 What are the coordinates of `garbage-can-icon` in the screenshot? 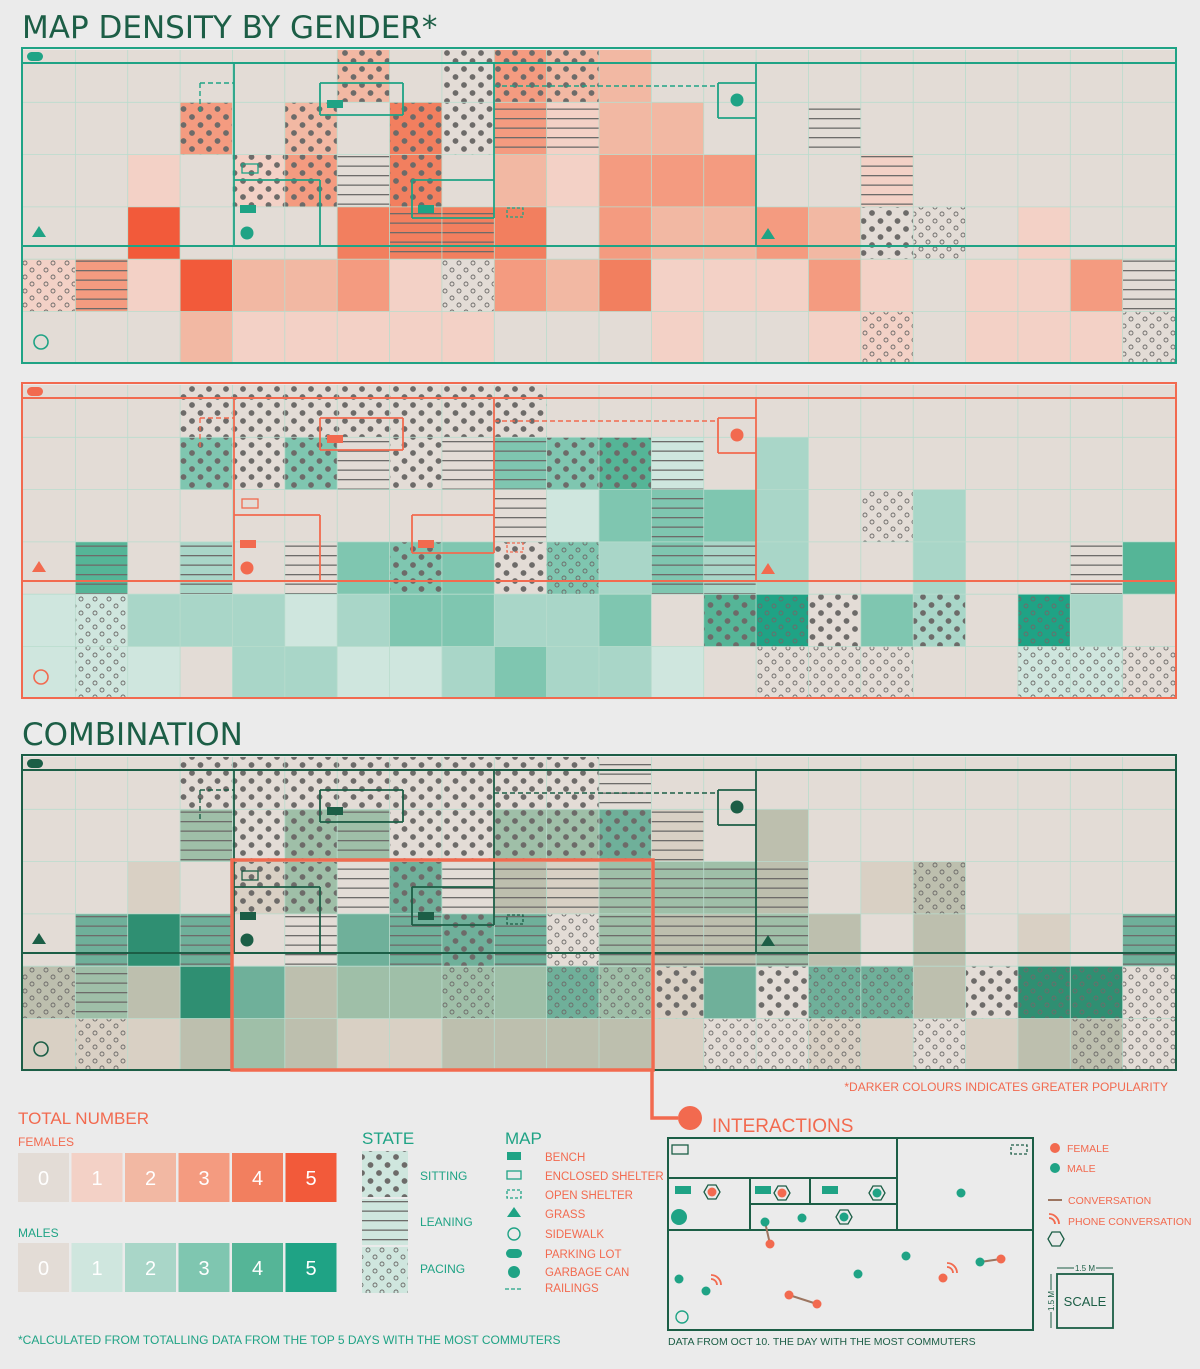 It's located at (247, 568).